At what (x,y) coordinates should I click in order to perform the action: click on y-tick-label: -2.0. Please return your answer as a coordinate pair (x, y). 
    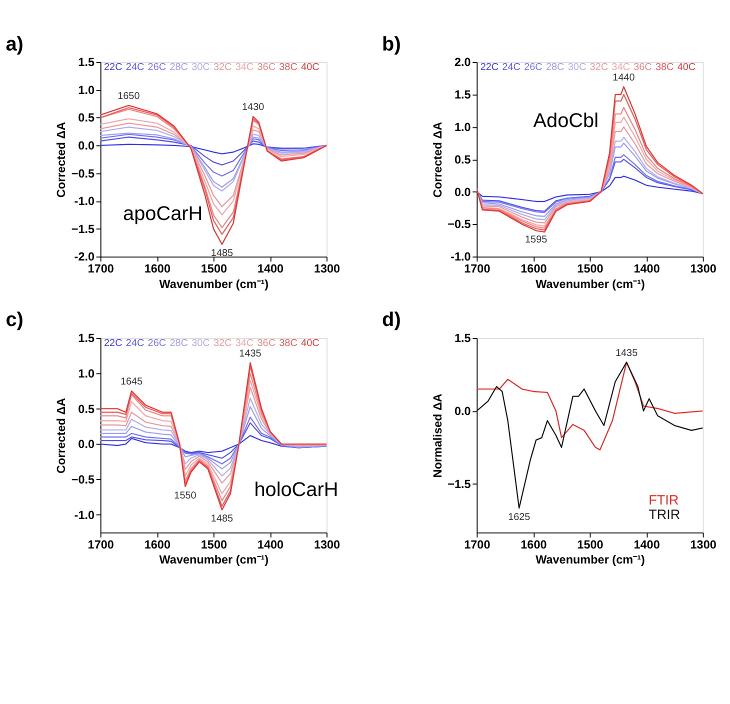
    Looking at the image, I should click on (84, 257).